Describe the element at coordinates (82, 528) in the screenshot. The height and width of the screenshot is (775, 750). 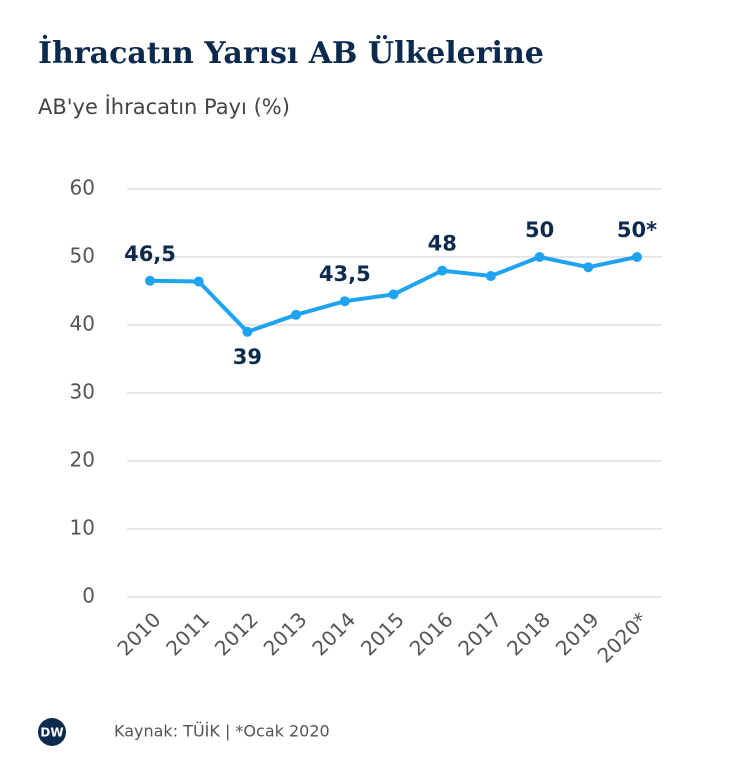
I see `y-tick-label: 10` at that location.